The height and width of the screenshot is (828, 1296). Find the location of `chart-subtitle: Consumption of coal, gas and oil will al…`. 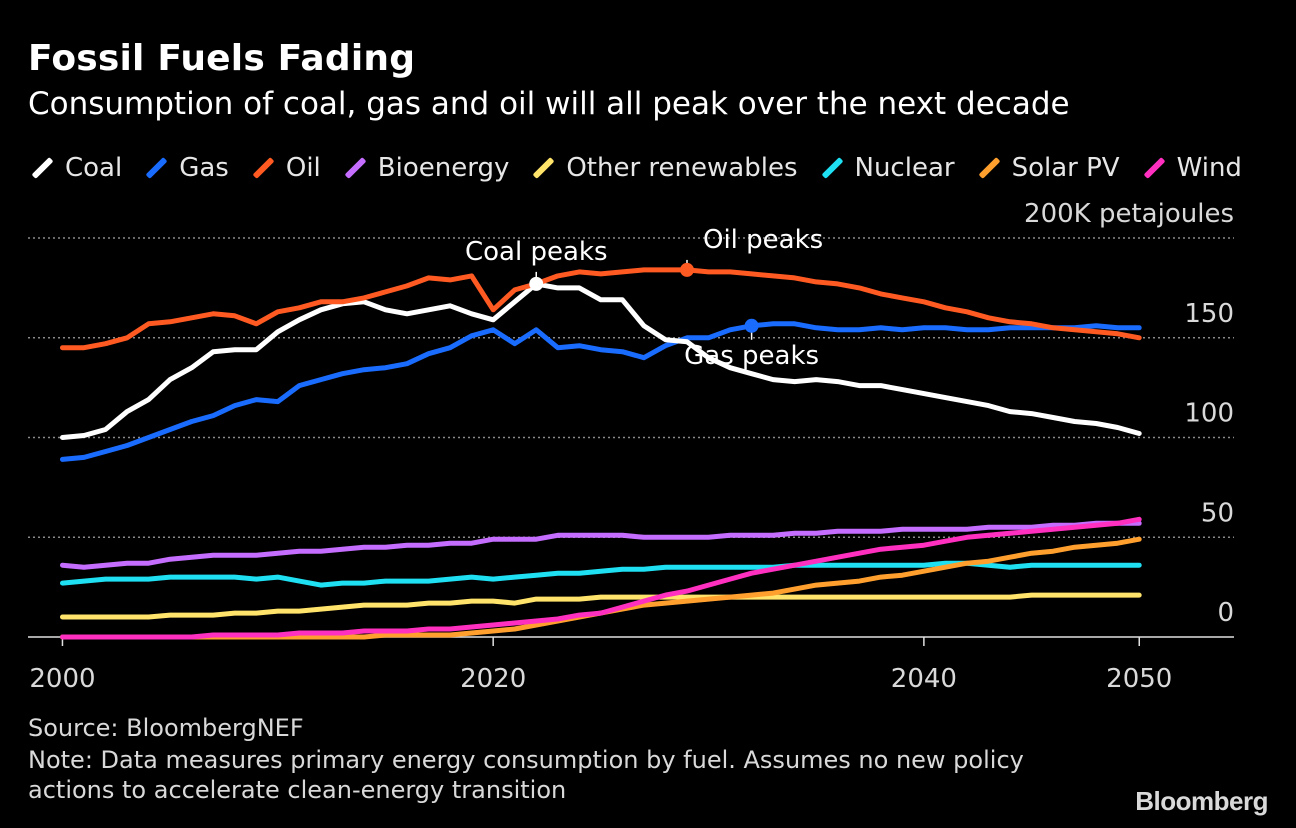

chart-subtitle: Consumption of coal, gas and oil will al… is located at coordinates (549, 104).